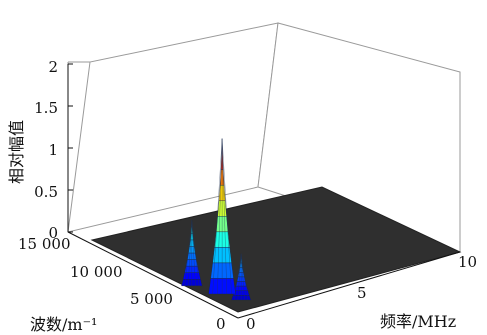 The width and height of the screenshot is (487, 335). Describe the element at coordinates (63, 324) in the screenshot. I see `y-axis-label: 波数/m⁻¹` at that location.